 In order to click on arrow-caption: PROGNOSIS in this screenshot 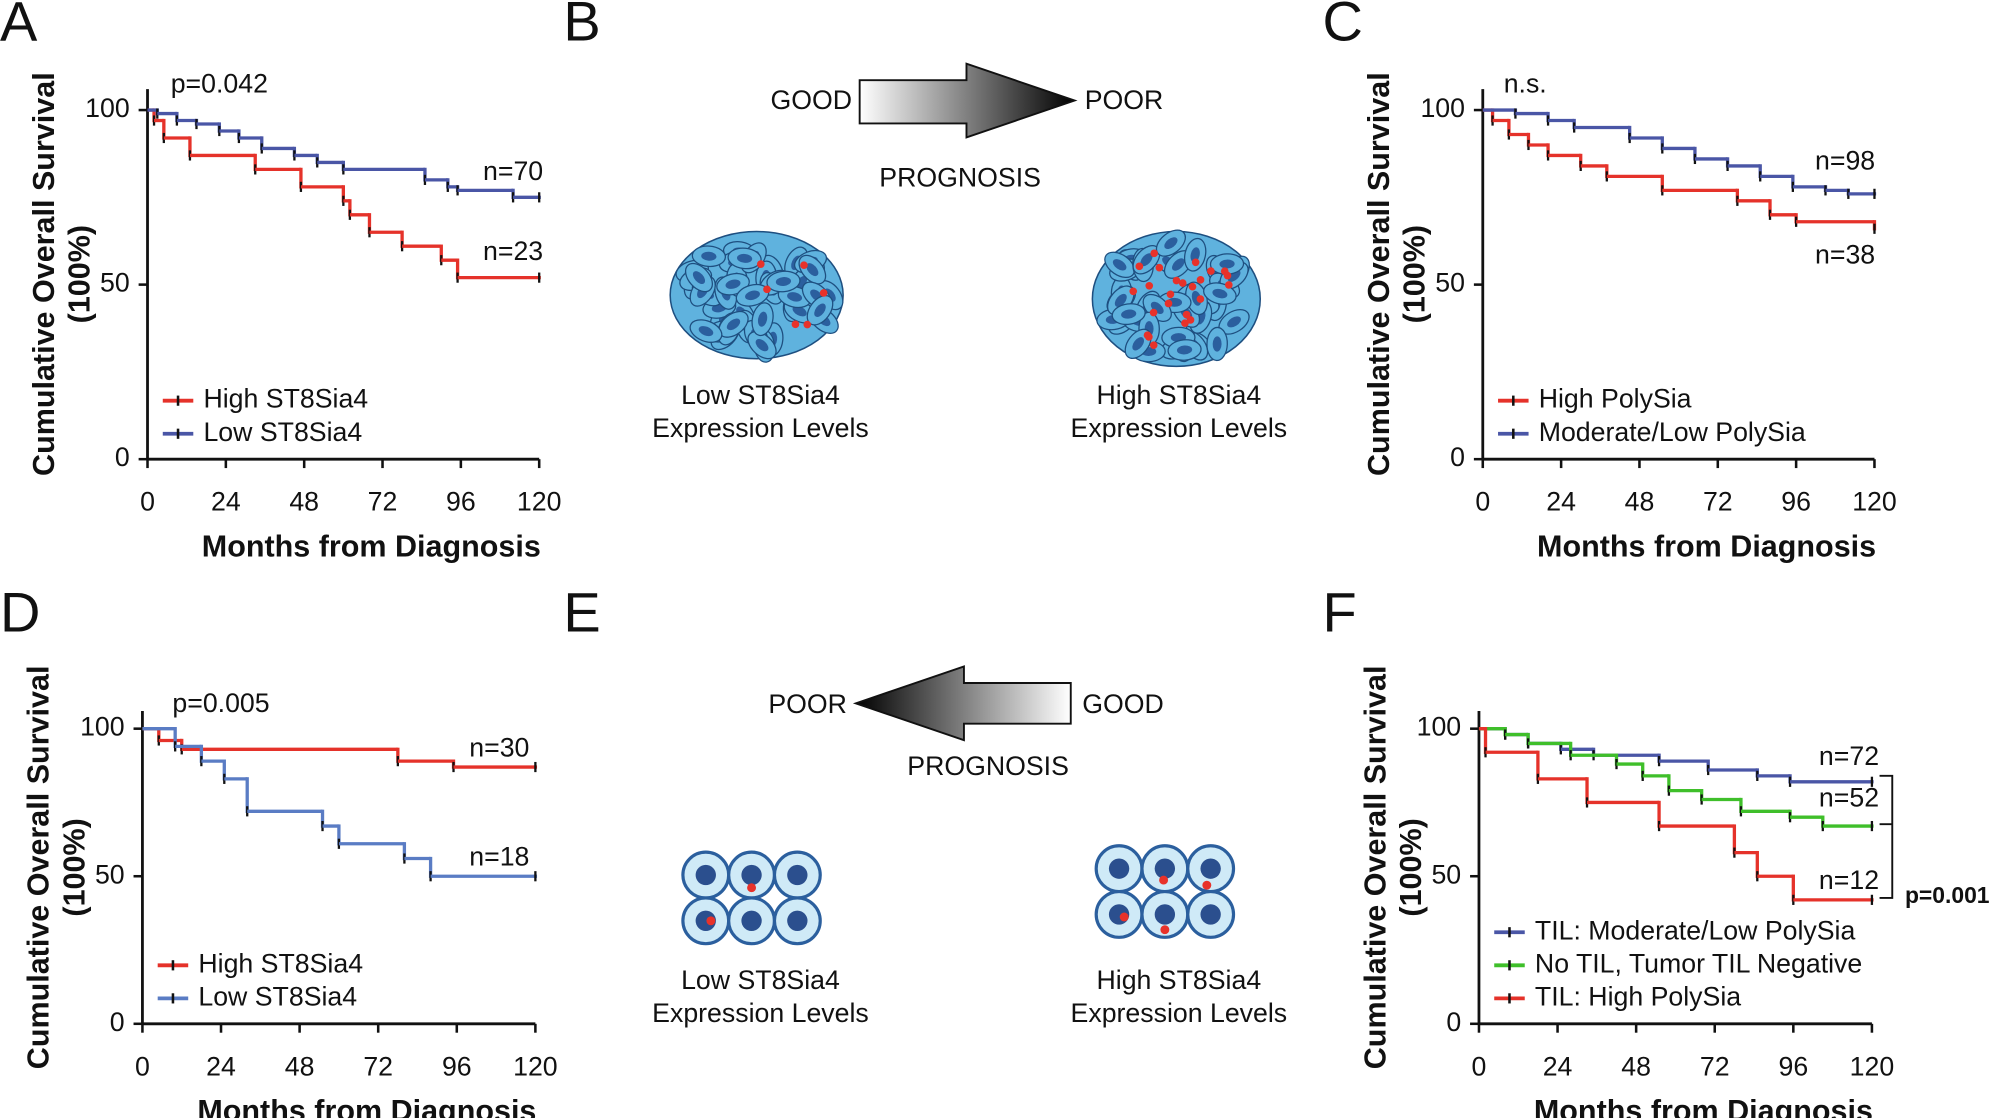, I will do `click(988, 766)`.